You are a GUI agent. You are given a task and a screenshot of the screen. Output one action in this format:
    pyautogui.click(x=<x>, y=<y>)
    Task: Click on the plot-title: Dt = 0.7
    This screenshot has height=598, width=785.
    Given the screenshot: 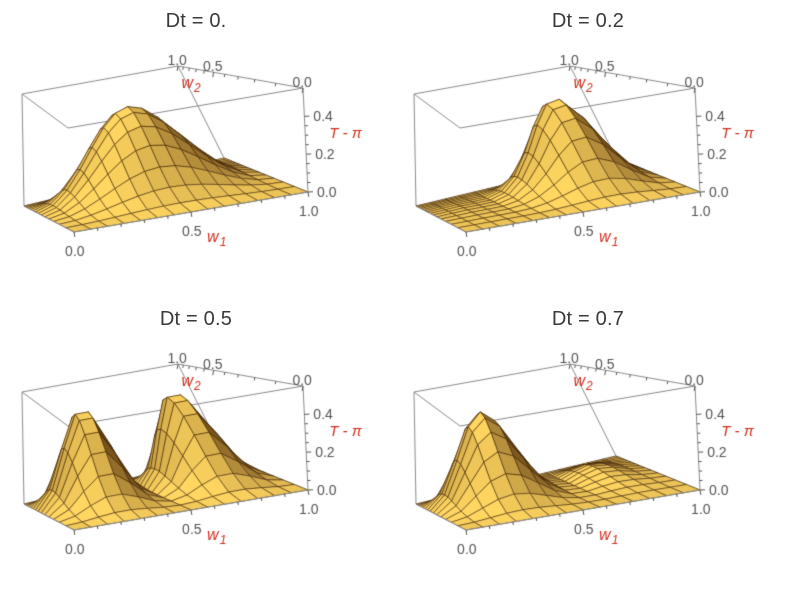 What is the action you would take?
    pyautogui.click(x=588, y=319)
    